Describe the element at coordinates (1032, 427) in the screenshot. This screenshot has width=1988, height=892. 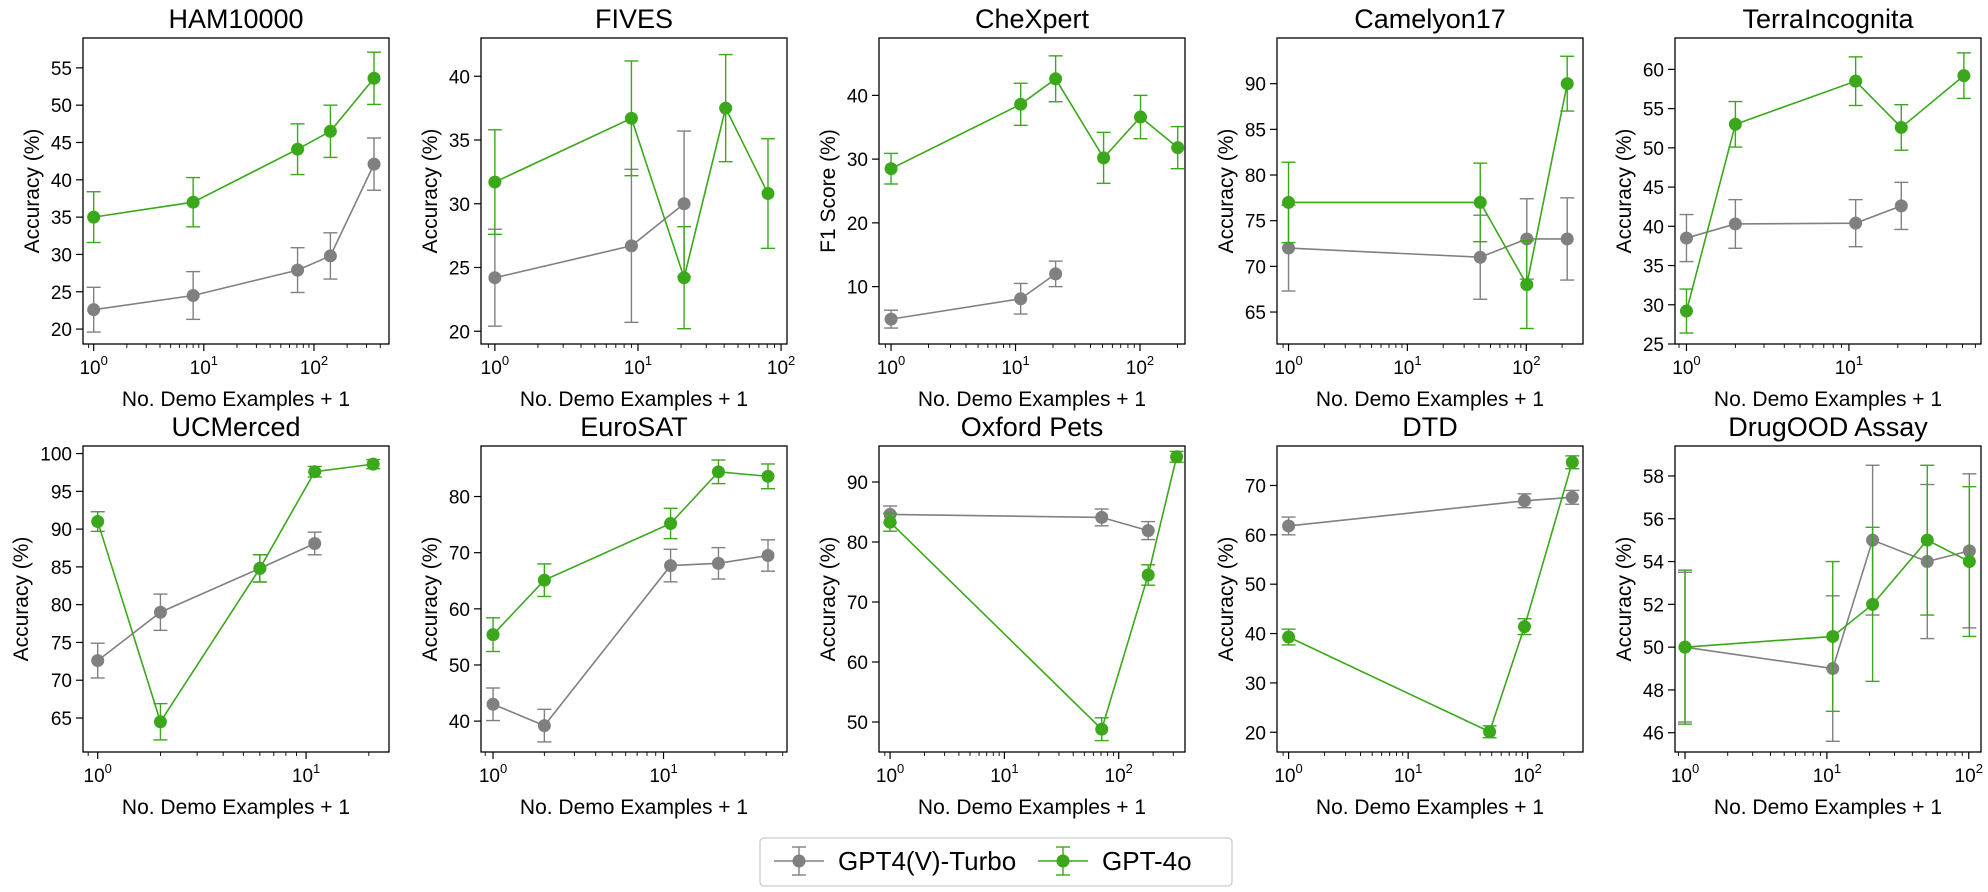
I see `chart-title: Oxford Pets` at that location.